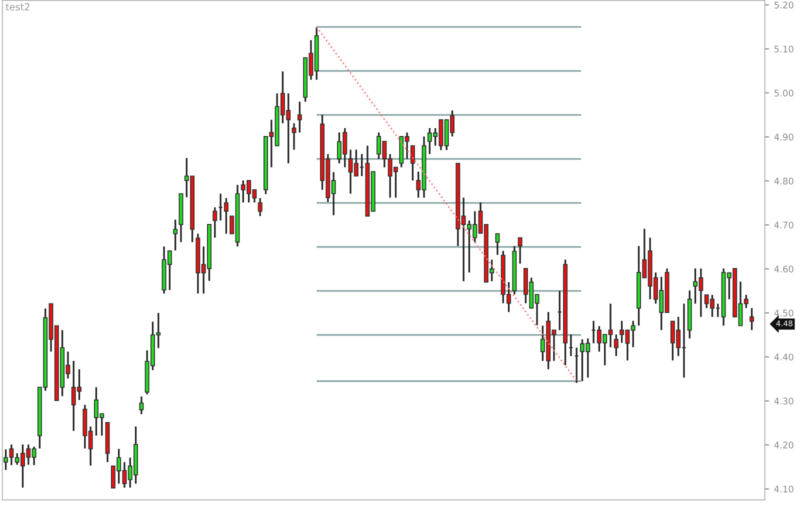 This screenshot has width=800, height=506. Describe the element at coordinates (784, 313) in the screenshot. I see `y-tick-label: 4.50` at that location.